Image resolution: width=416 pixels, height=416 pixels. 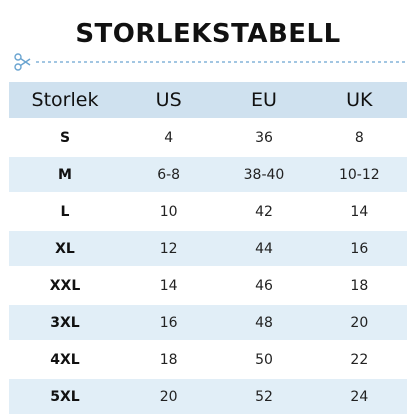 I want to click on eu-cell: 48, so click(x=264, y=322).